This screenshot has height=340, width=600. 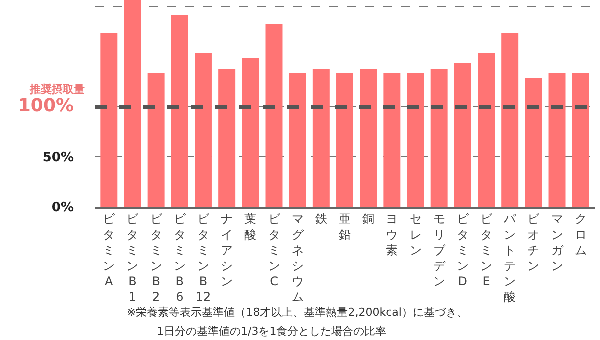 I want to click on x-tick-label: ビタミンB12, so click(x=204, y=258).